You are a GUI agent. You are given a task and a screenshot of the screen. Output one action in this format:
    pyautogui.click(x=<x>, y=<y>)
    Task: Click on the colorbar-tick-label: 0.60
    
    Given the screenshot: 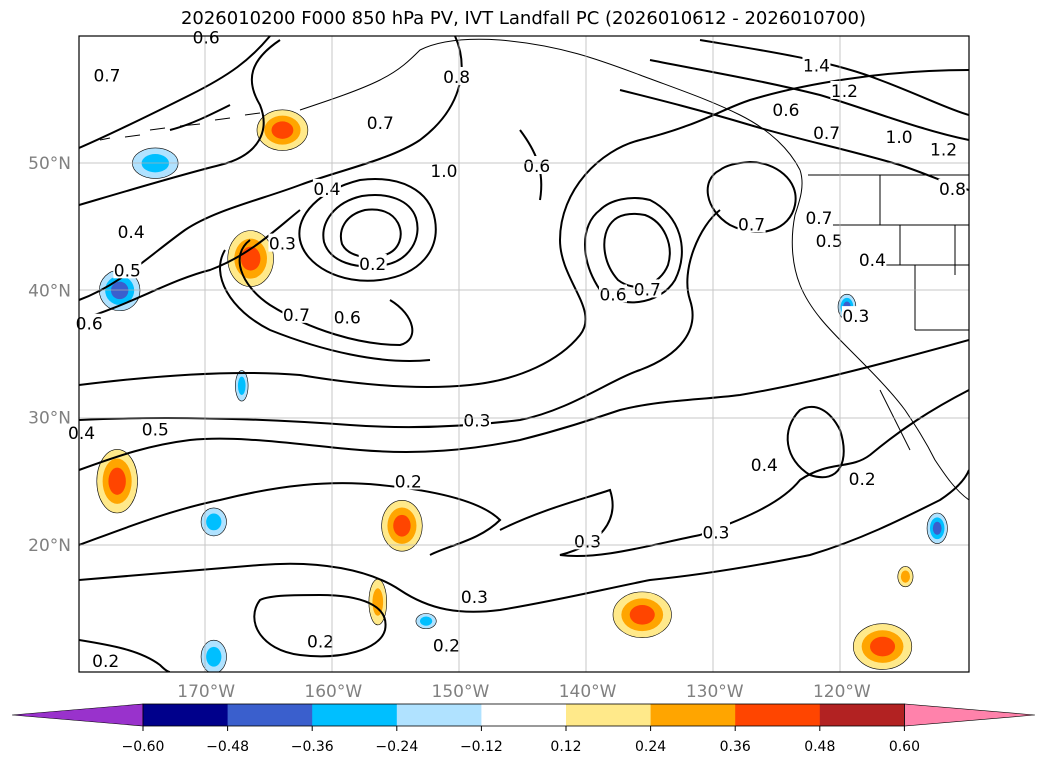 What is the action you would take?
    pyautogui.click(x=904, y=747)
    